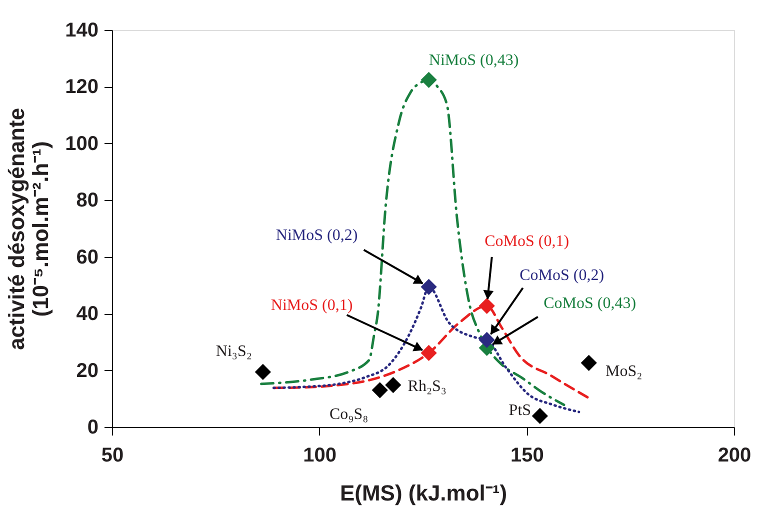 This screenshot has height=527, width=783. Describe the element at coordinates (87, 257) in the screenshot. I see `y-tick-label: 60` at that location.